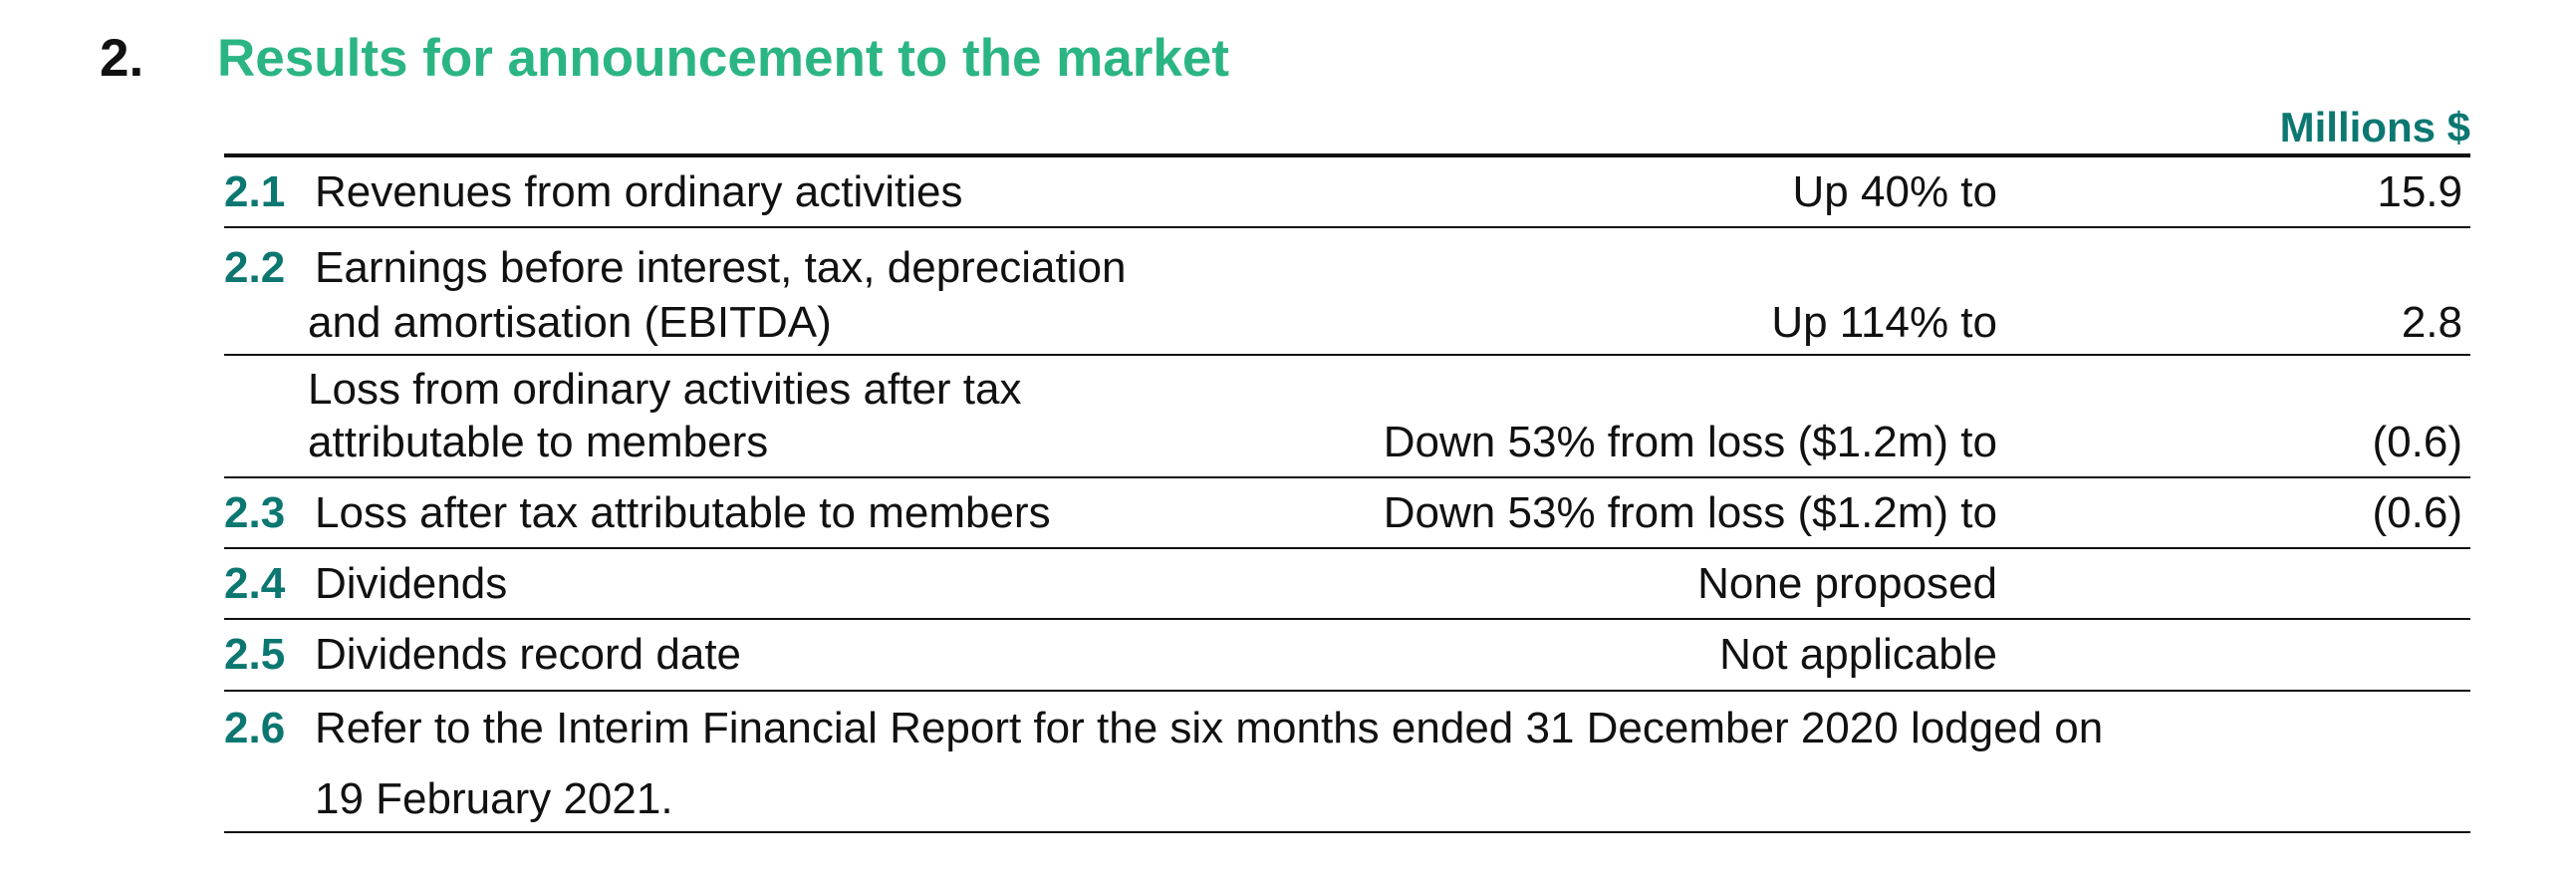  I want to click on row-description-line-2: and amortisation (EBITDA), so click(570, 322).